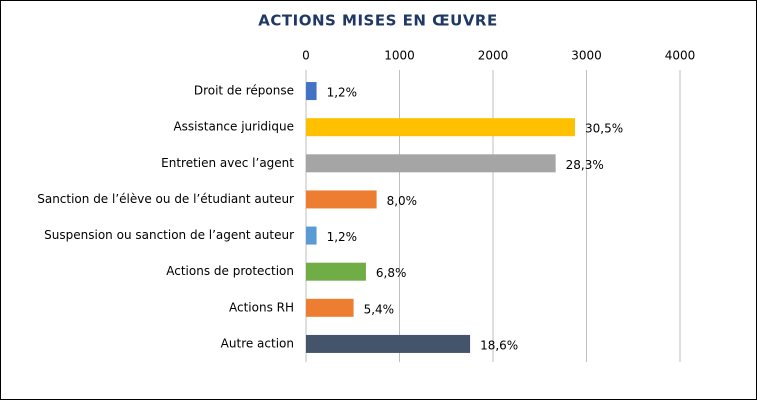  I want to click on category-label: Suspension ou sanction de l’agent auteur, so click(169, 235).